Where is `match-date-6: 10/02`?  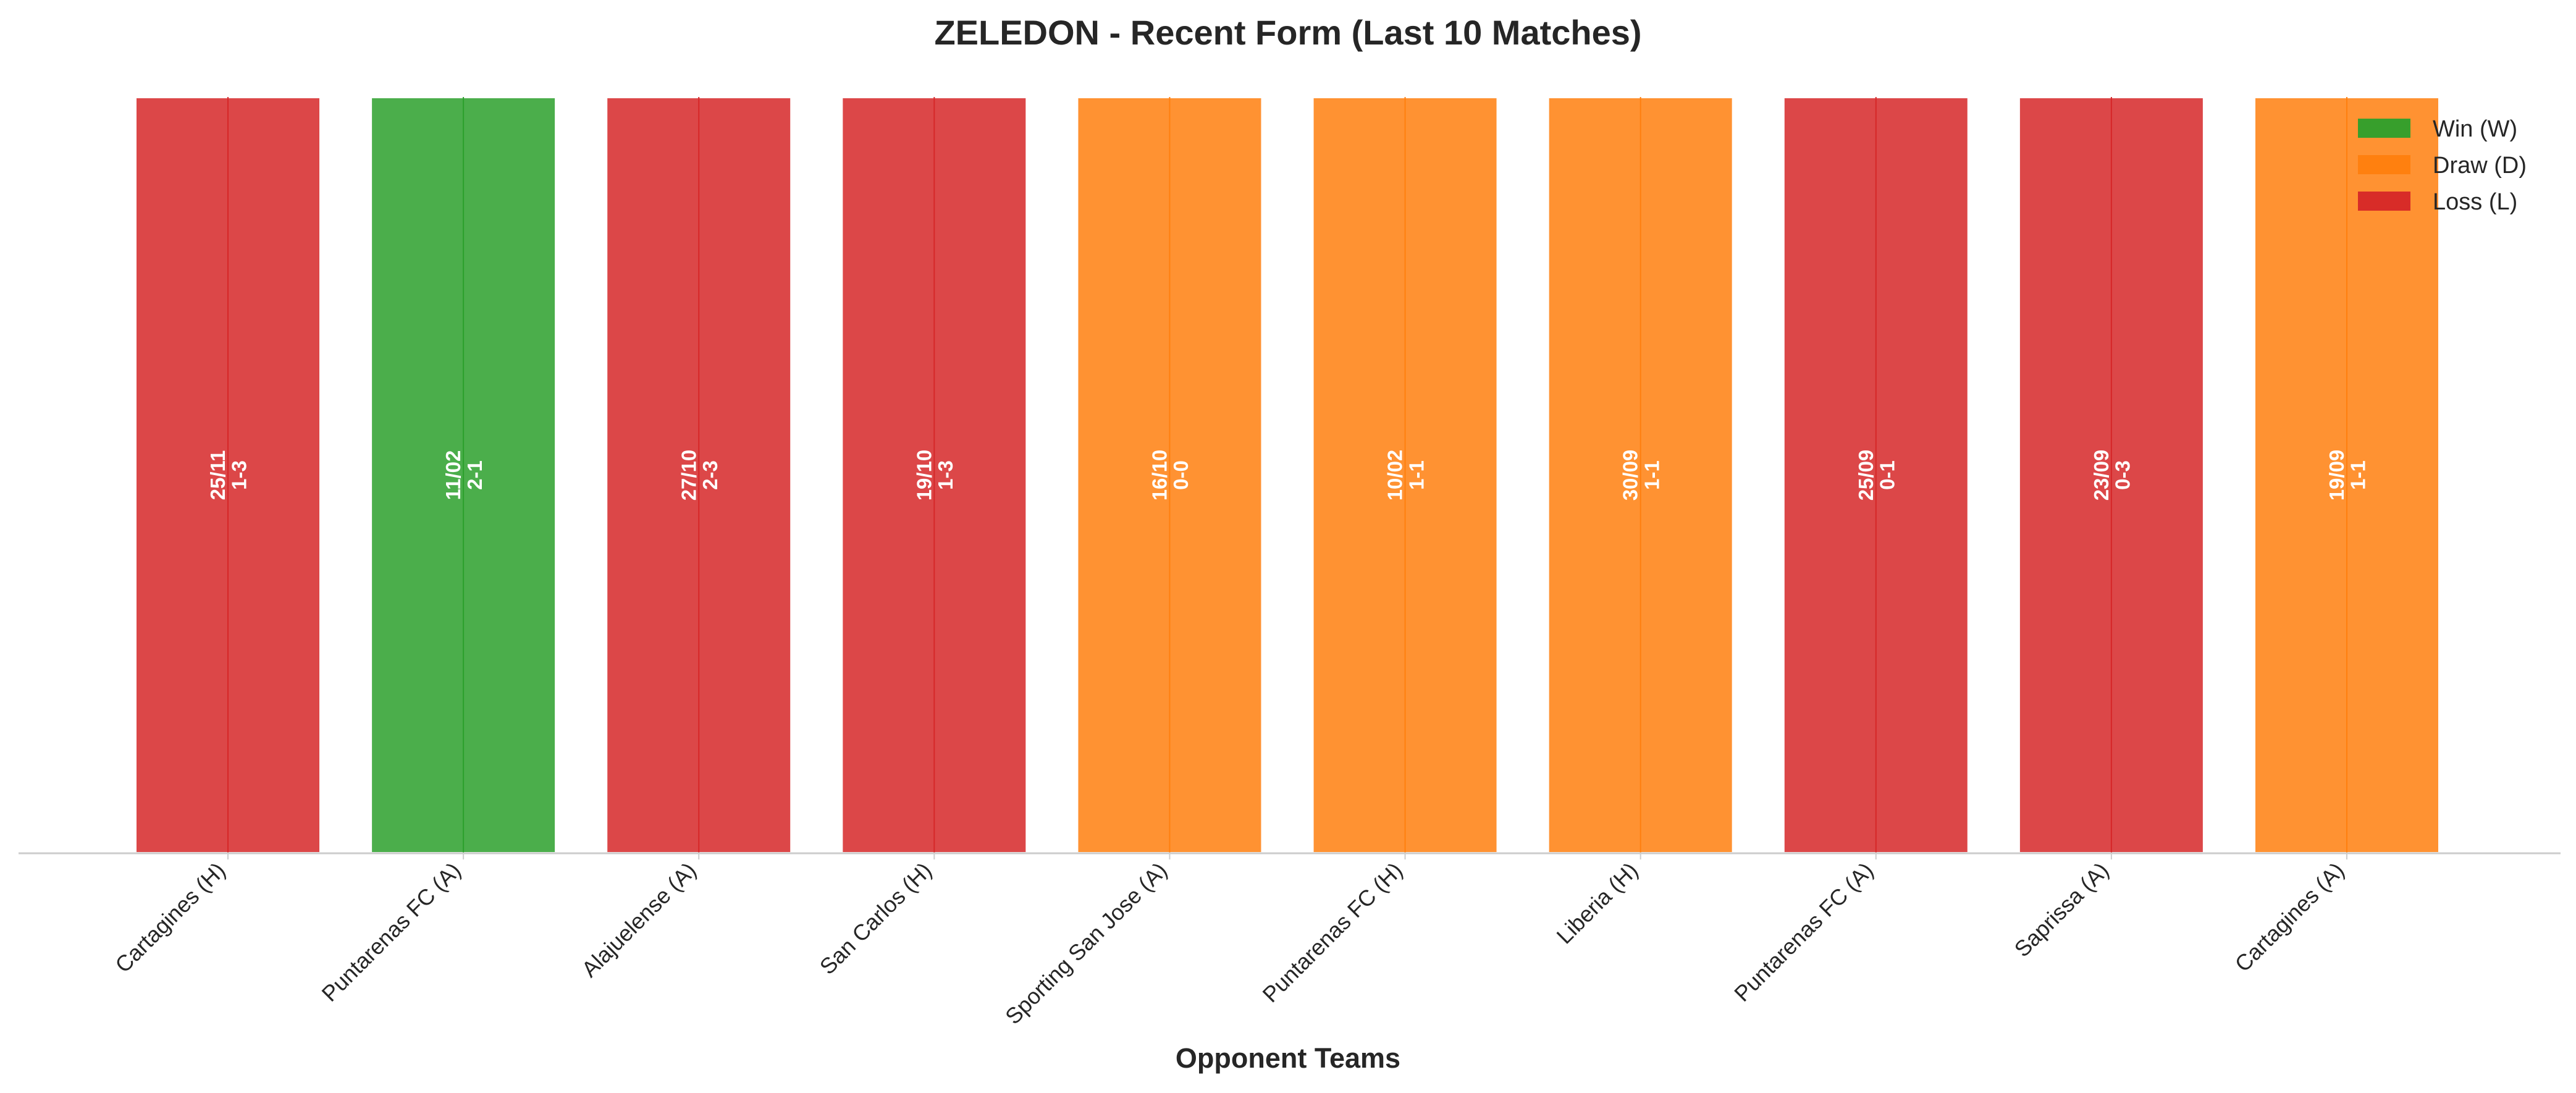 match-date-6: 10/02 is located at coordinates (1395, 475).